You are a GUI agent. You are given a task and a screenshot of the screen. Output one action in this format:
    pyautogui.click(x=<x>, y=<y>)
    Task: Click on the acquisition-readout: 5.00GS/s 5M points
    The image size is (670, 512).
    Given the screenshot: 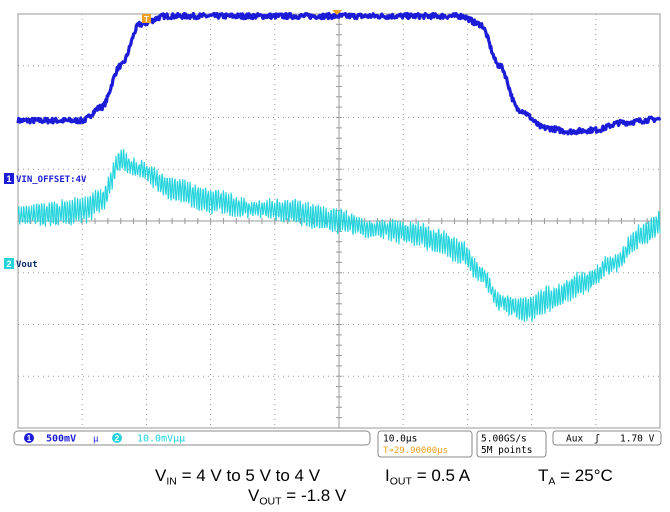 What is the action you would take?
    pyautogui.click(x=511, y=444)
    